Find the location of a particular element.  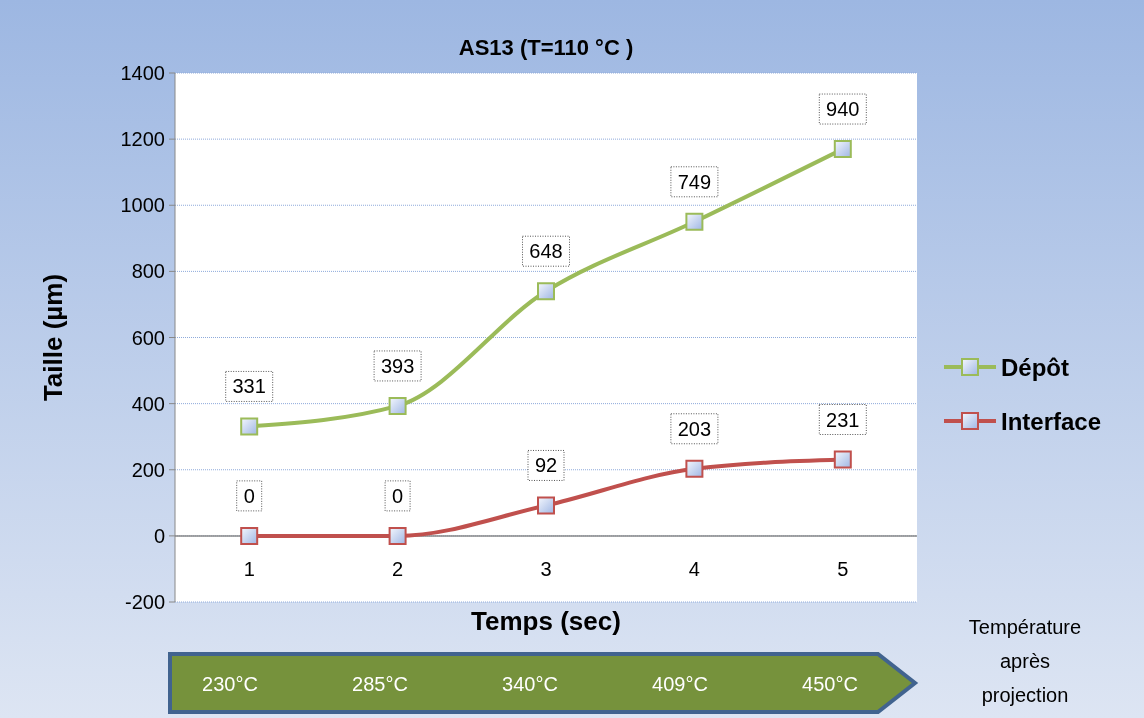

text: 409°C is located at coordinates (680, 684).